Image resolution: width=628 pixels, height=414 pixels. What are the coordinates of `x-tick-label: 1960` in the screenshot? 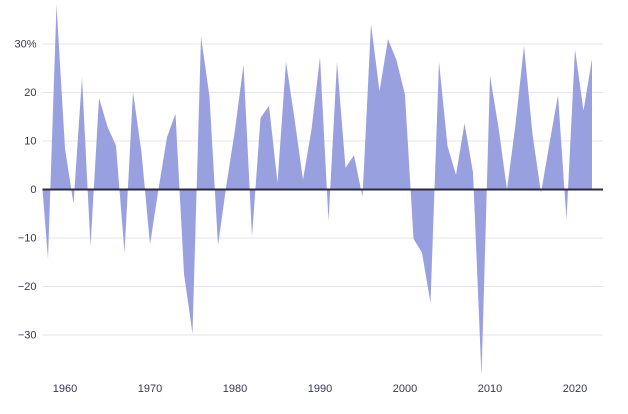 It's located at (65, 389).